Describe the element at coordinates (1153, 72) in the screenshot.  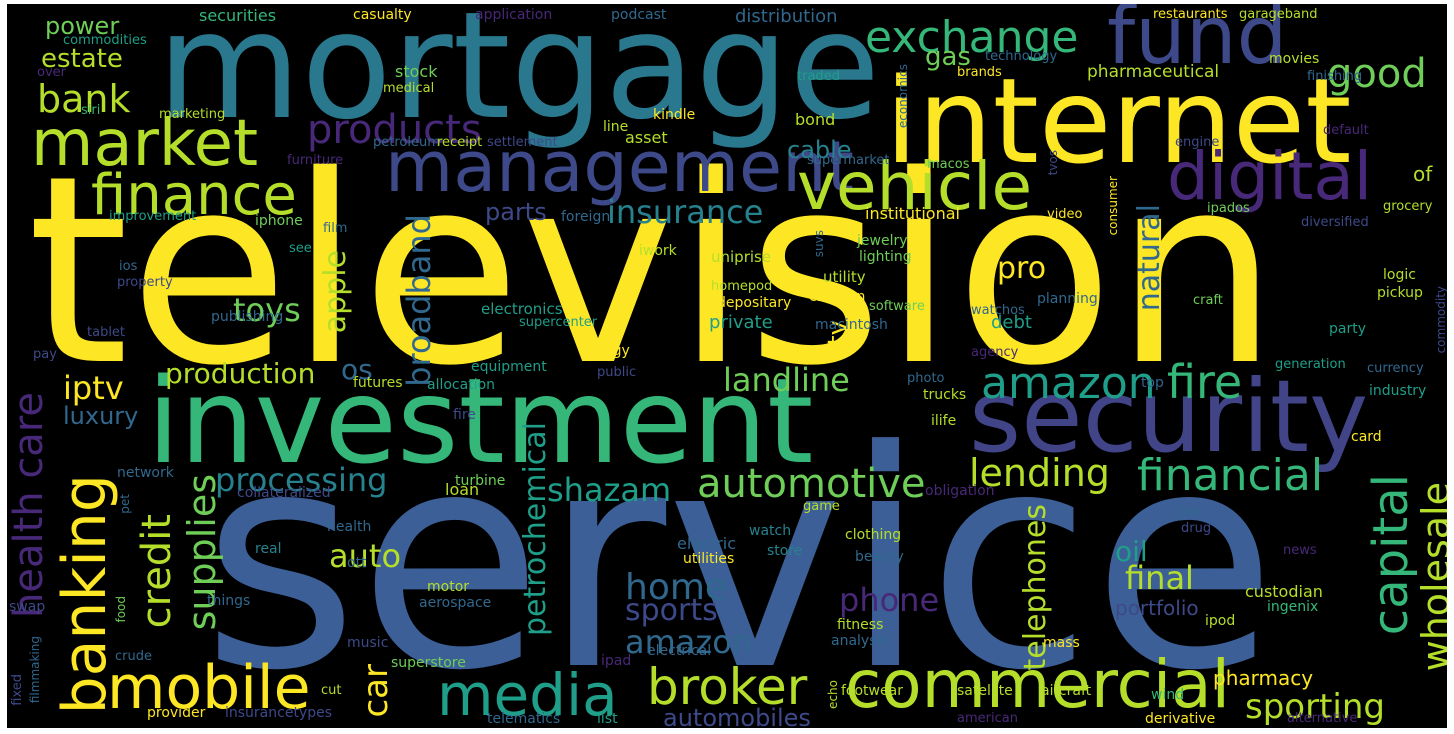
I see `word-pharmaceutical: pharmaceutical` at that location.